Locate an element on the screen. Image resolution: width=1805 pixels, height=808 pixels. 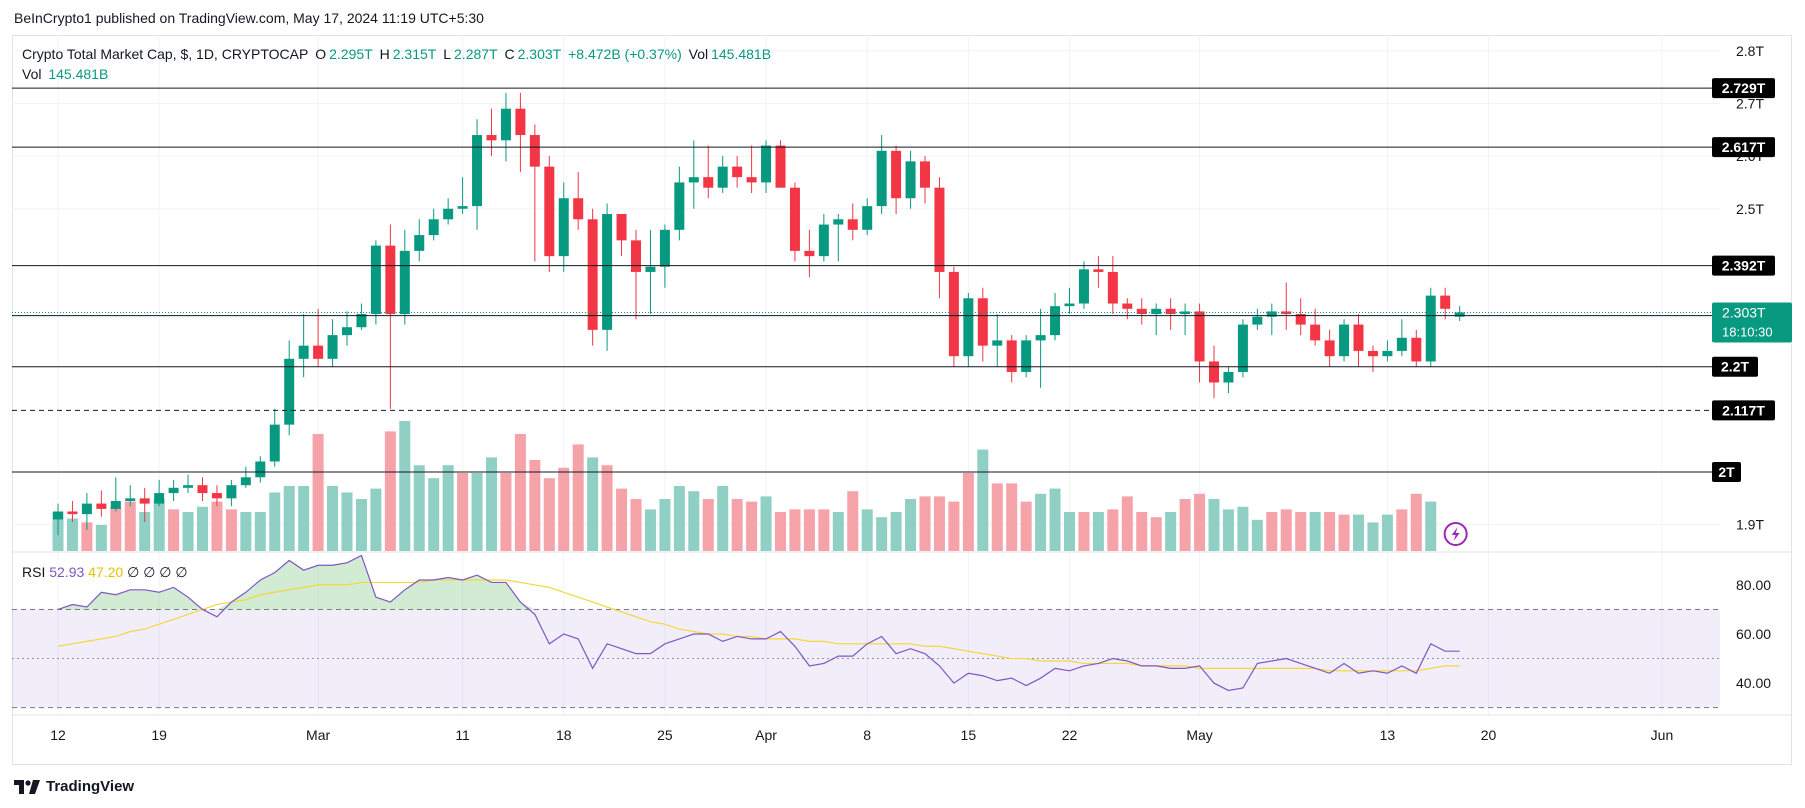
time-axis-label: 19 is located at coordinates (159, 735).